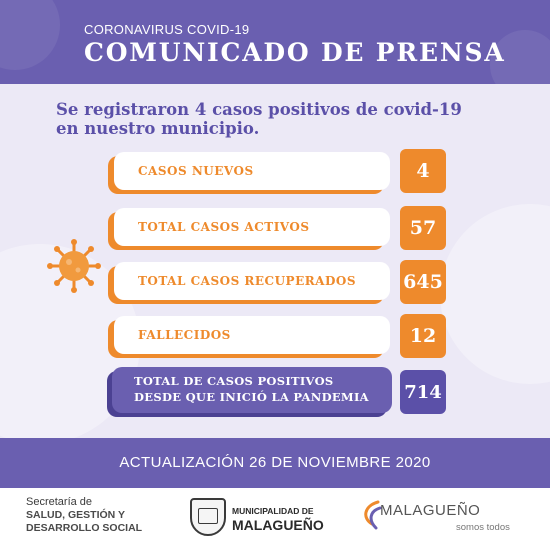  Describe the element at coordinates (184, 335) in the screenshot. I see `stat-label: FALLECIDOS` at that location.